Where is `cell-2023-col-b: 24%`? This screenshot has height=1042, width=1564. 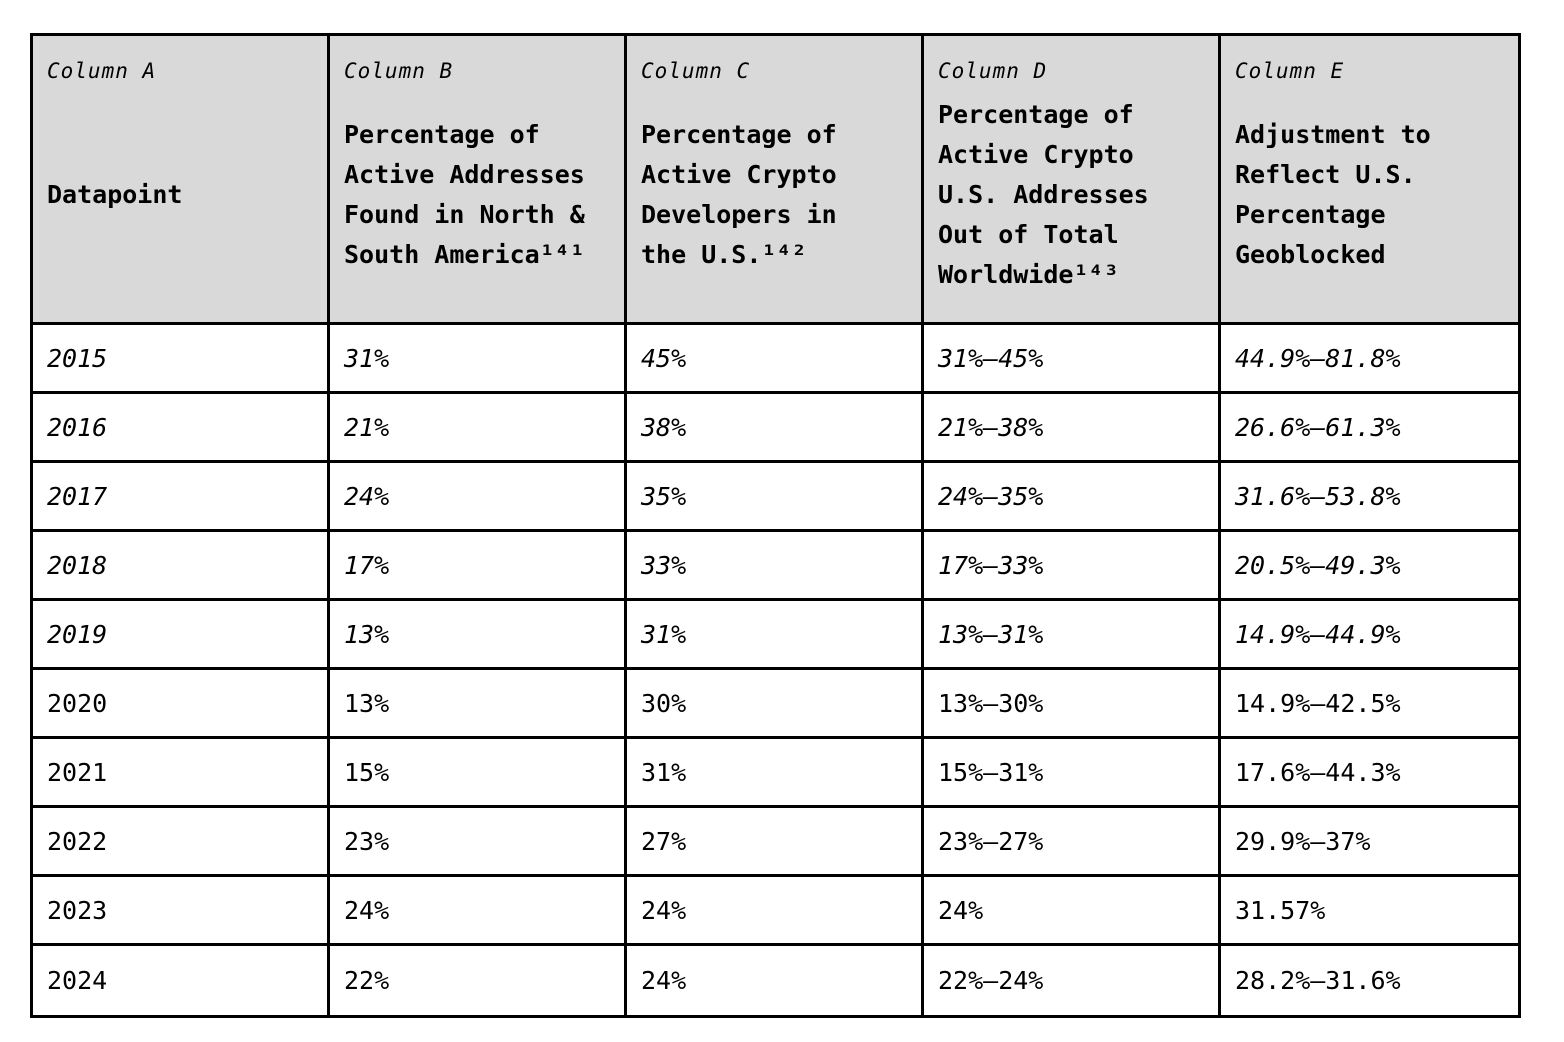
cell-2023-col-b: 24% is located at coordinates (478, 911).